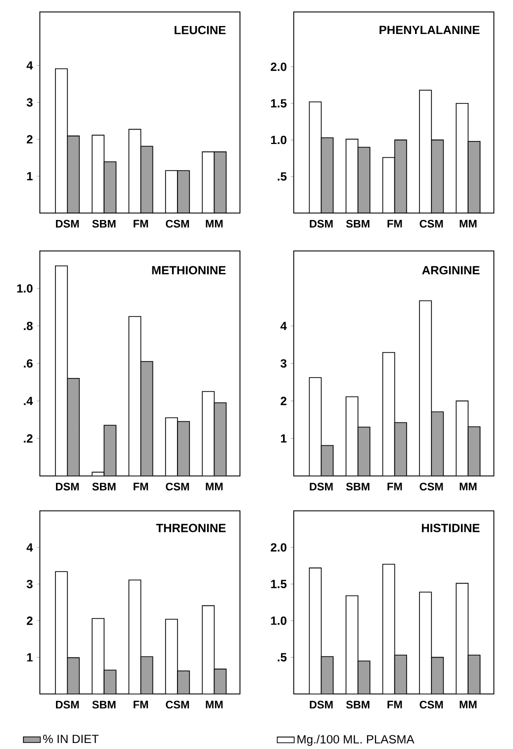 The height and width of the screenshot is (749, 513). I want to click on legend-label: Mg./100 ML. PLASMA, so click(356, 740).